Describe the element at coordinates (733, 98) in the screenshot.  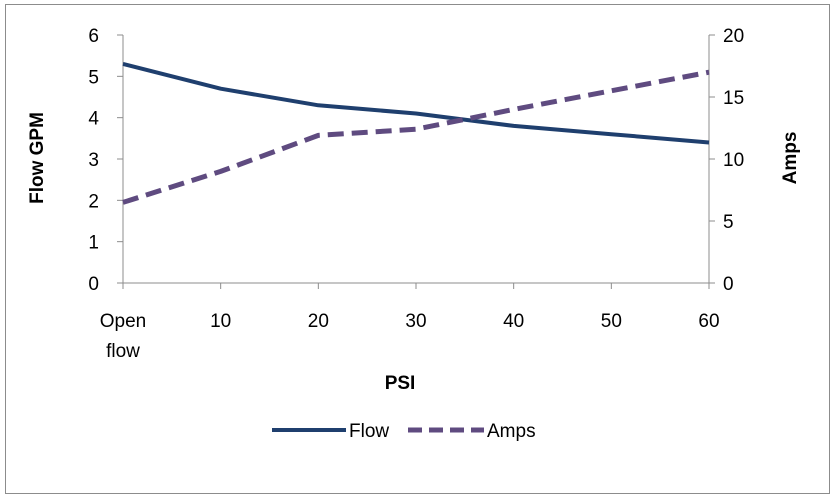
I see `y2-tick-label: 15` at that location.